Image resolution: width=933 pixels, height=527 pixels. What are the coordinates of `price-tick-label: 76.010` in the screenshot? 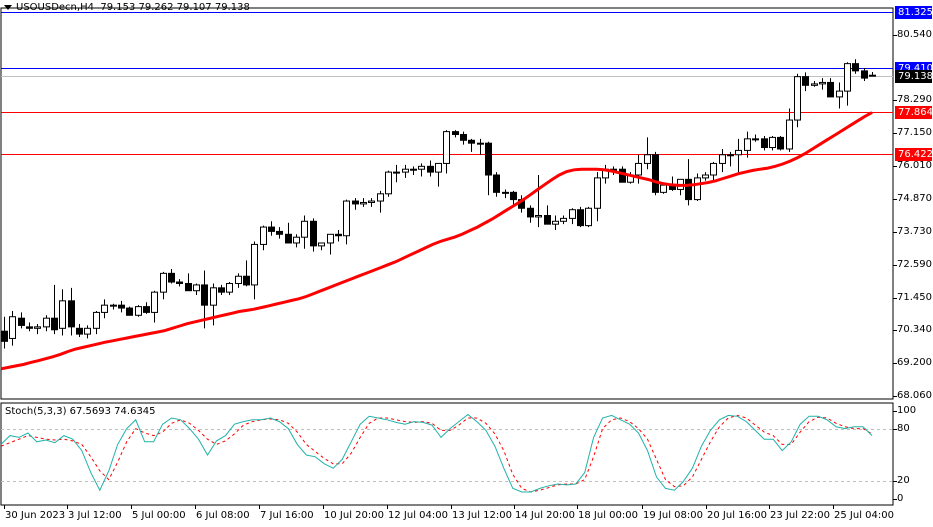 It's located at (914, 165).